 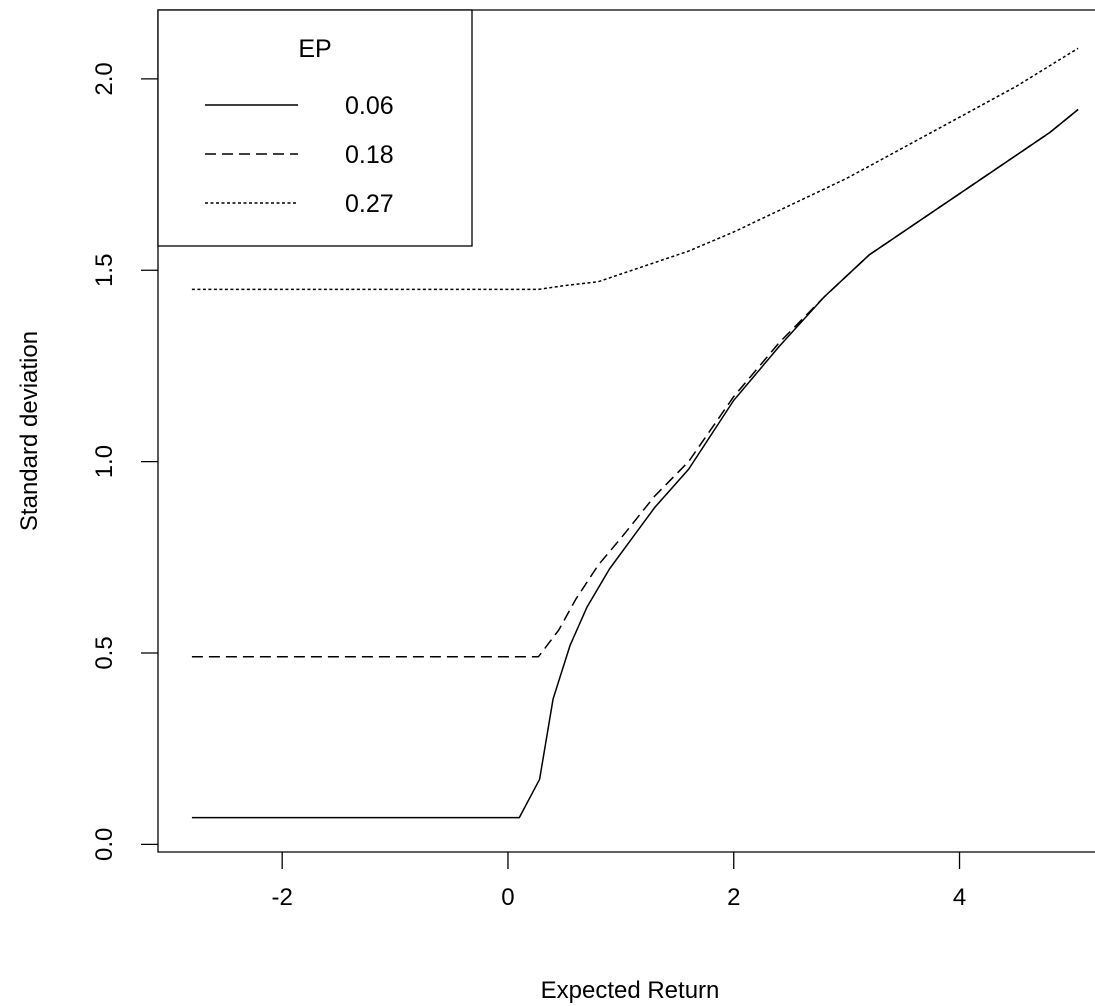 What do you see at coordinates (314, 49) in the screenshot?
I see `legend-title: EP` at bounding box center [314, 49].